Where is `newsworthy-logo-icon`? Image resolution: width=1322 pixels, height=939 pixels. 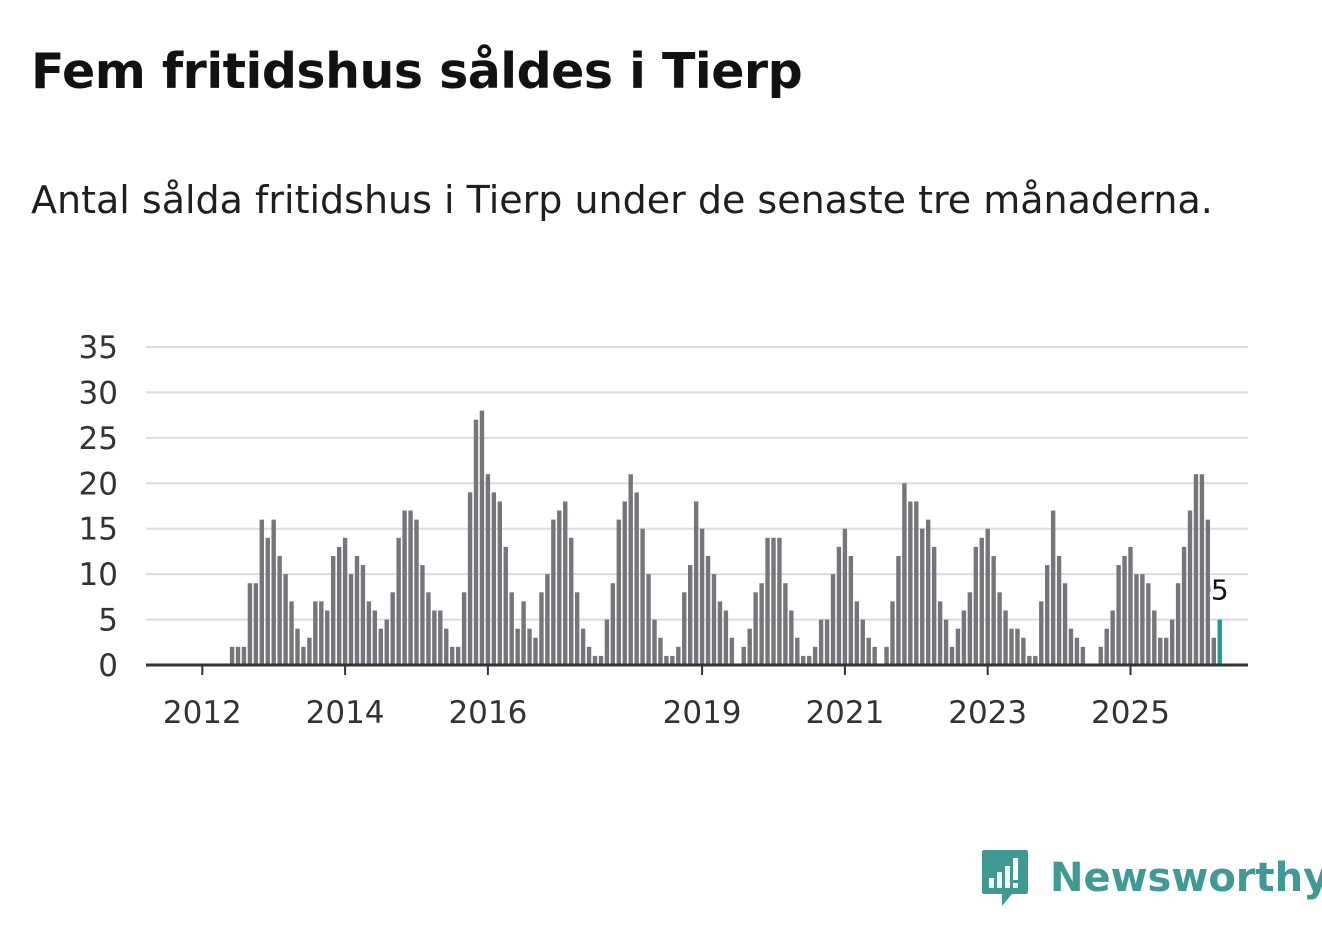 newsworthy-logo-icon is located at coordinates (1005, 878).